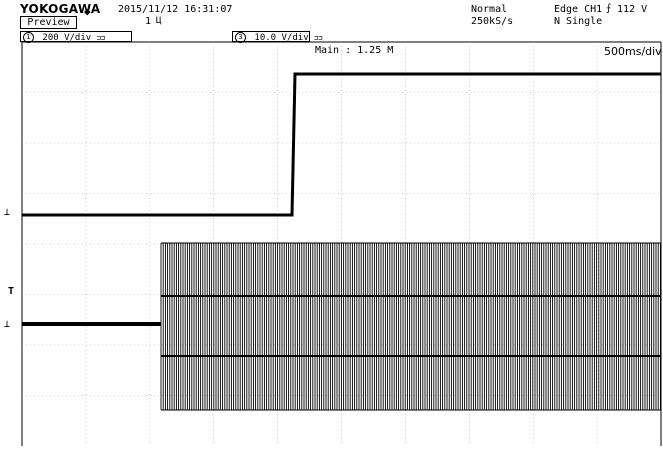  I want to click on preview-button: Preview, so click(48, 22).